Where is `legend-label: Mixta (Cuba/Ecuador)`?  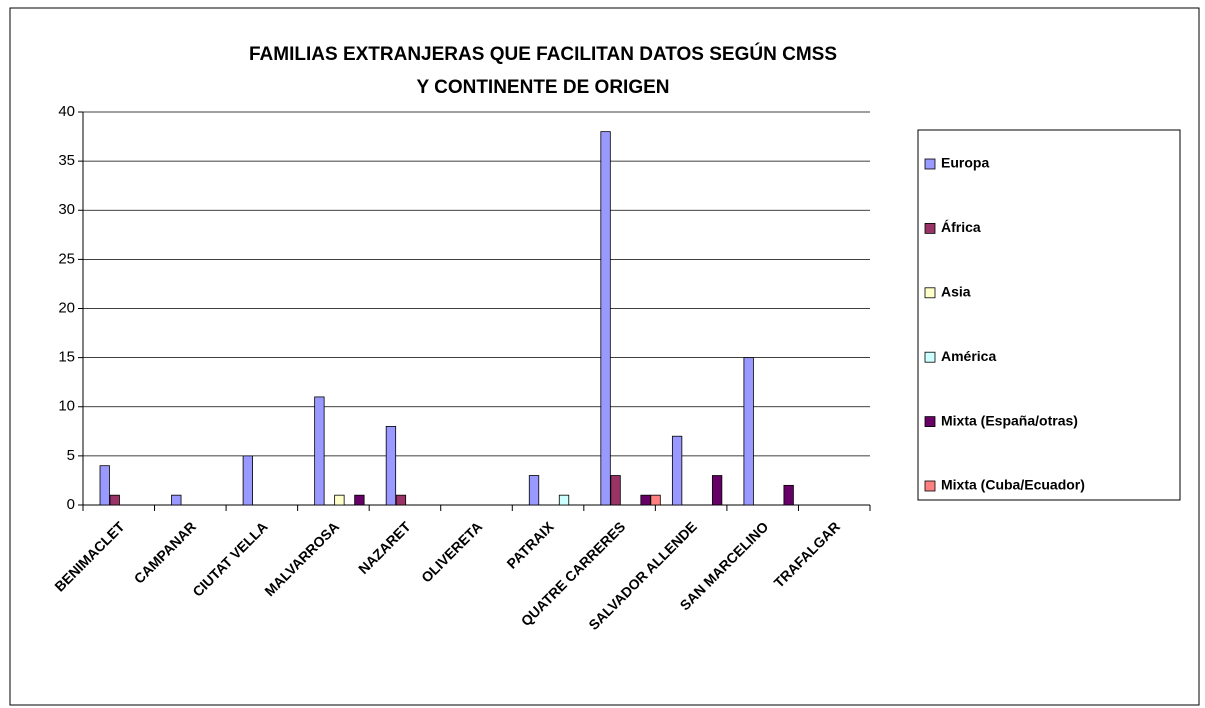 legend-label: Mixta (Cuba/Ecuador) is located at coordinates (1013, 485).